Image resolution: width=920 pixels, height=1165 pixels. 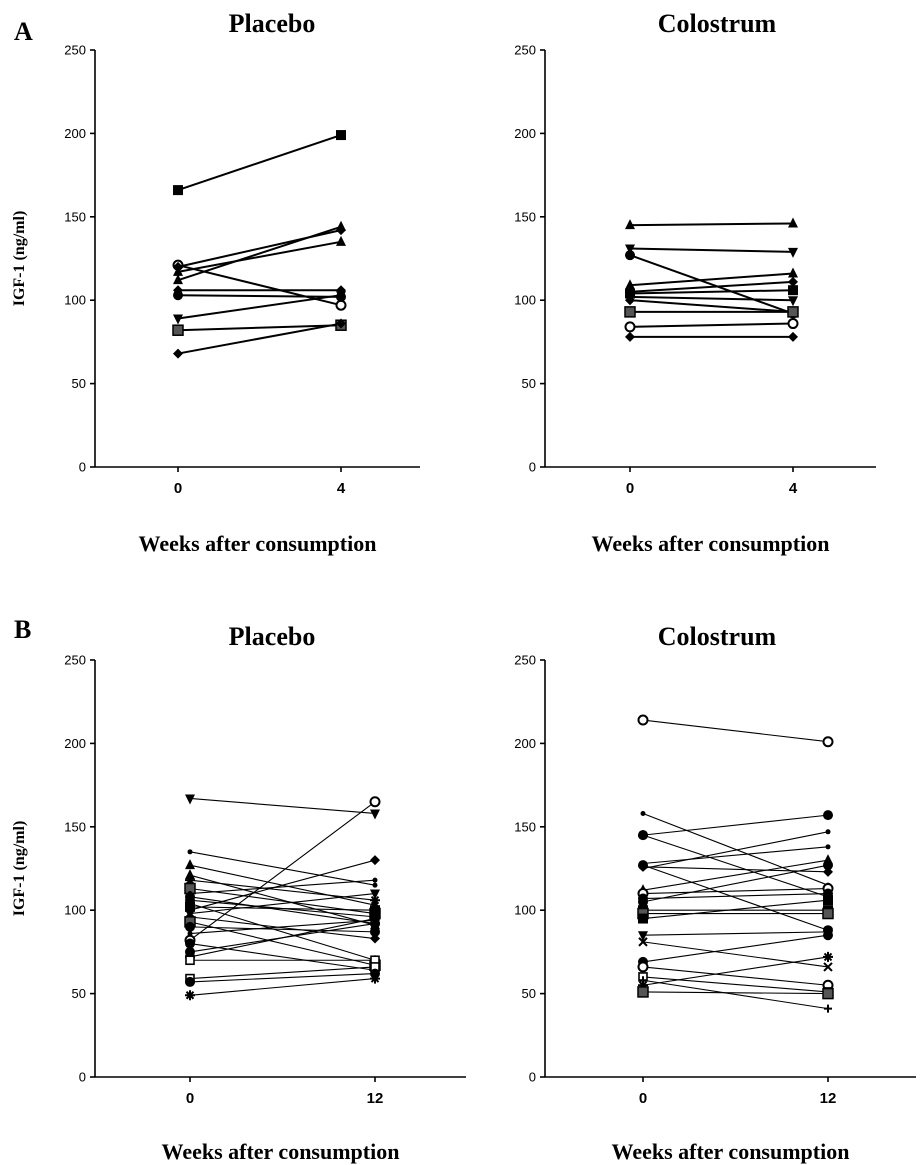 I want to click on chart-title: Placebo, so click(x=272, y=23).